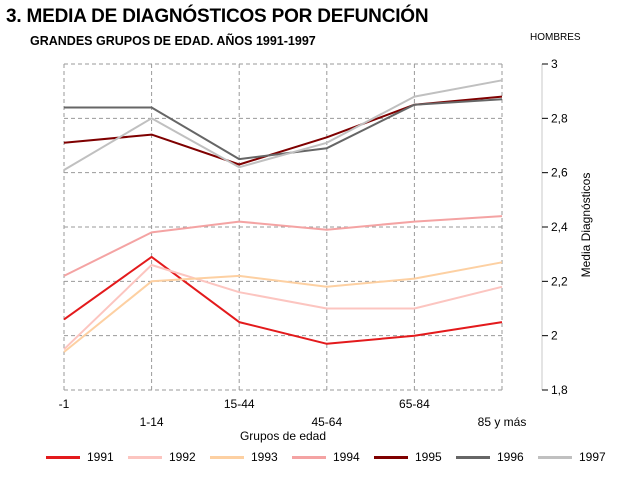 Image resolution: width=640 pixels, height=480 pixels. What do you see at coordinates (502, 422) in the screenshot?
I see `x-tick-label: 85 y más` at bounding box center [502, 422].